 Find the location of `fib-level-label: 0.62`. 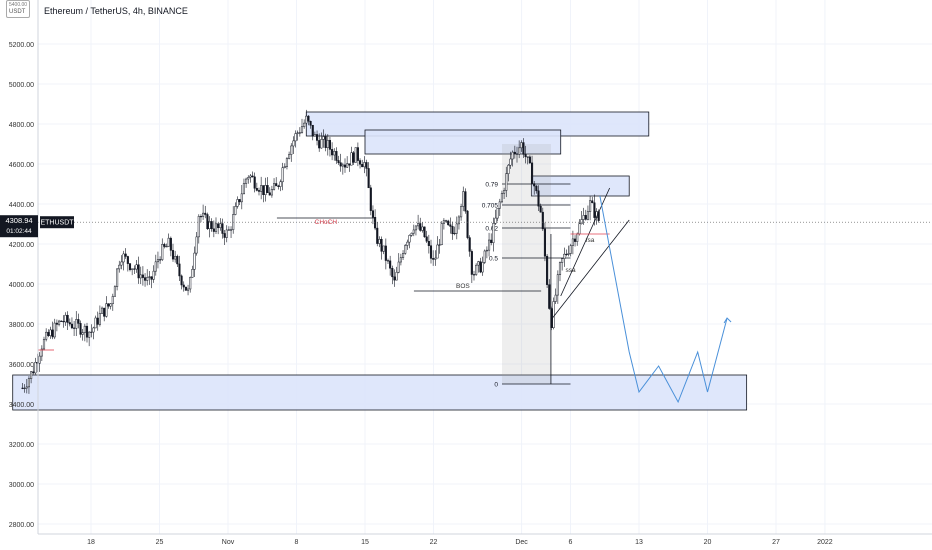

fib-level-label: 0.62 is located at coordinates (491, 229).